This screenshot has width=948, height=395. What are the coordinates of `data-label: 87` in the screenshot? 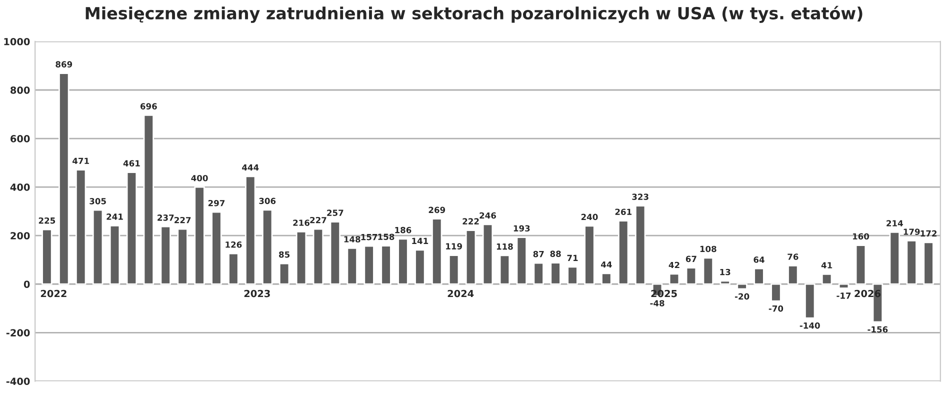 It's located at (538, 254).